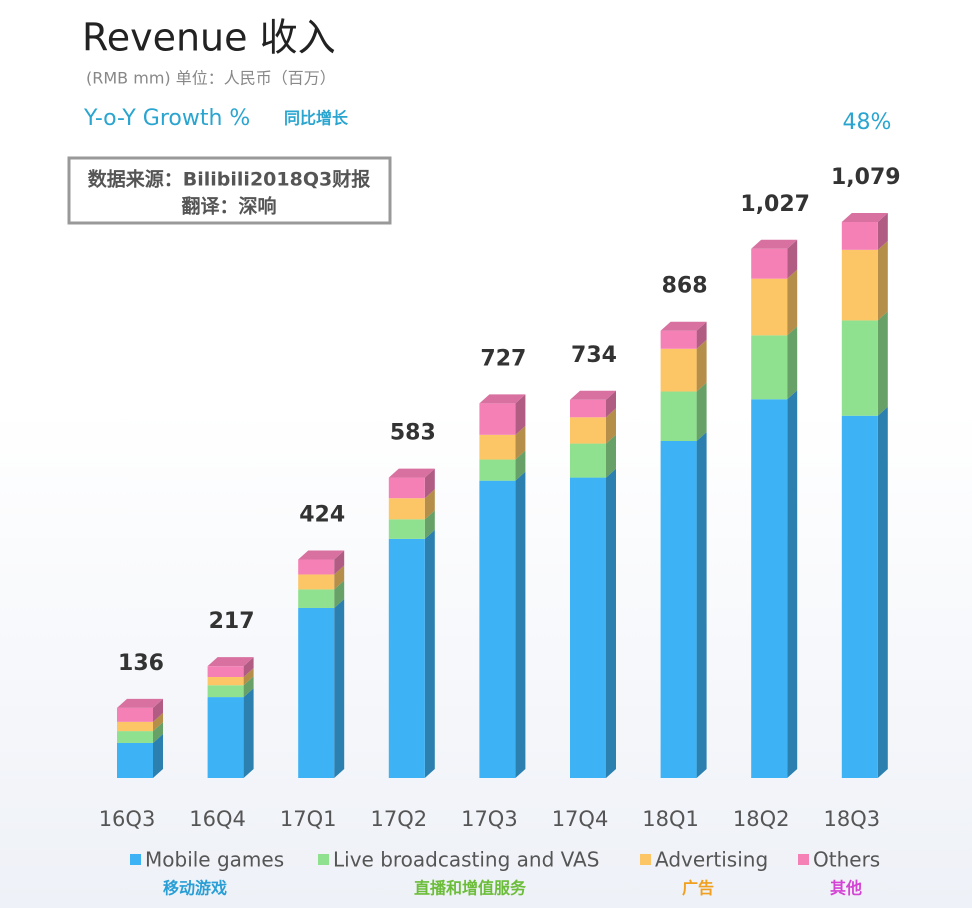 Image resolution: width=972 pixels, height=908 pixels. I want to click on x-tick-label: 17Q3, so click(489, 819).